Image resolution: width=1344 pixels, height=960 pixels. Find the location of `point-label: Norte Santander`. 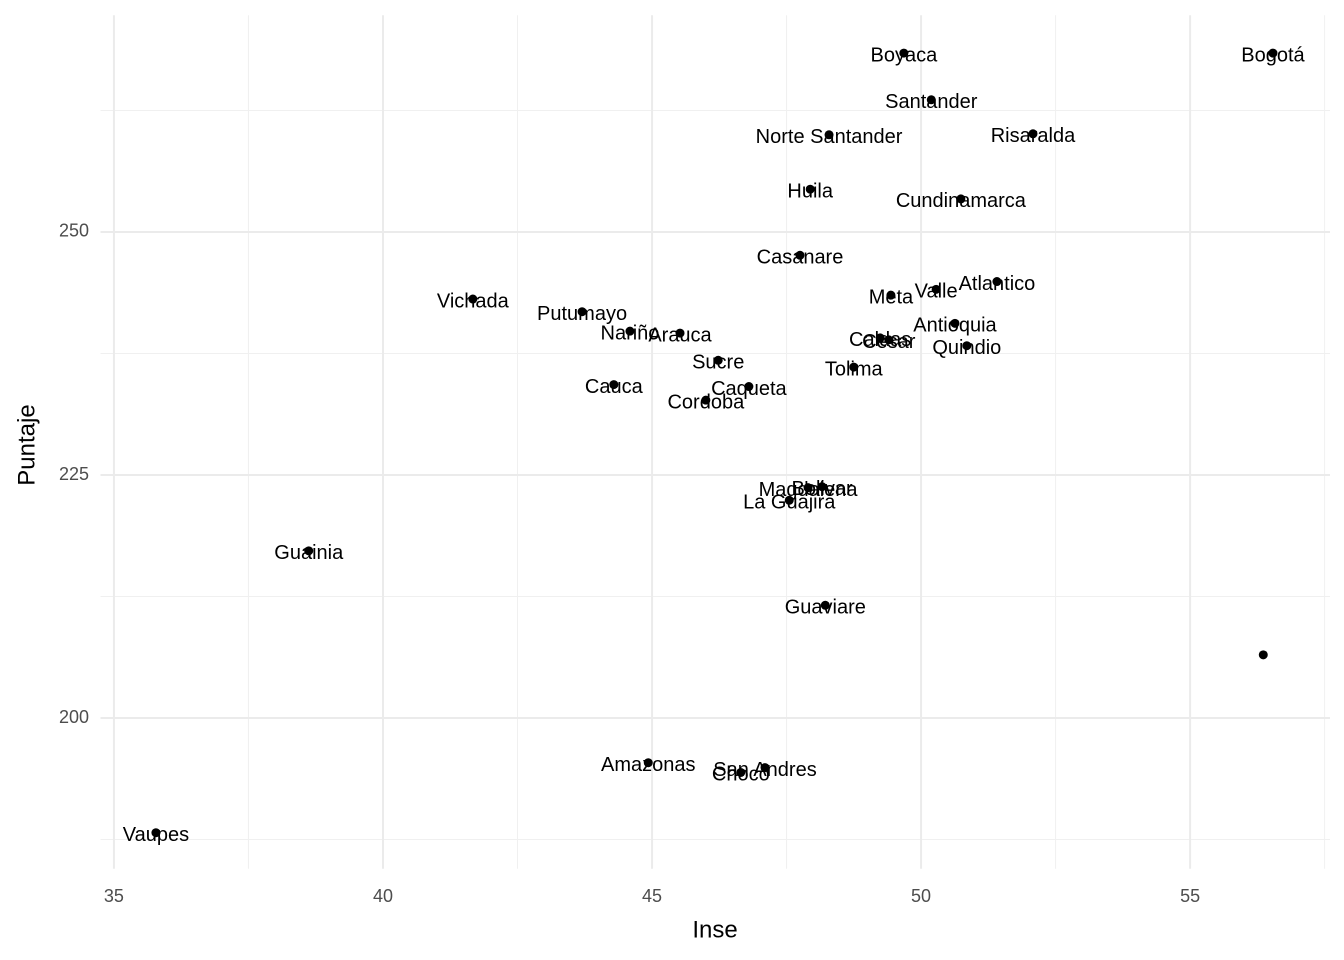

point-label: Norte Santander is located at coordinates (829, 137).